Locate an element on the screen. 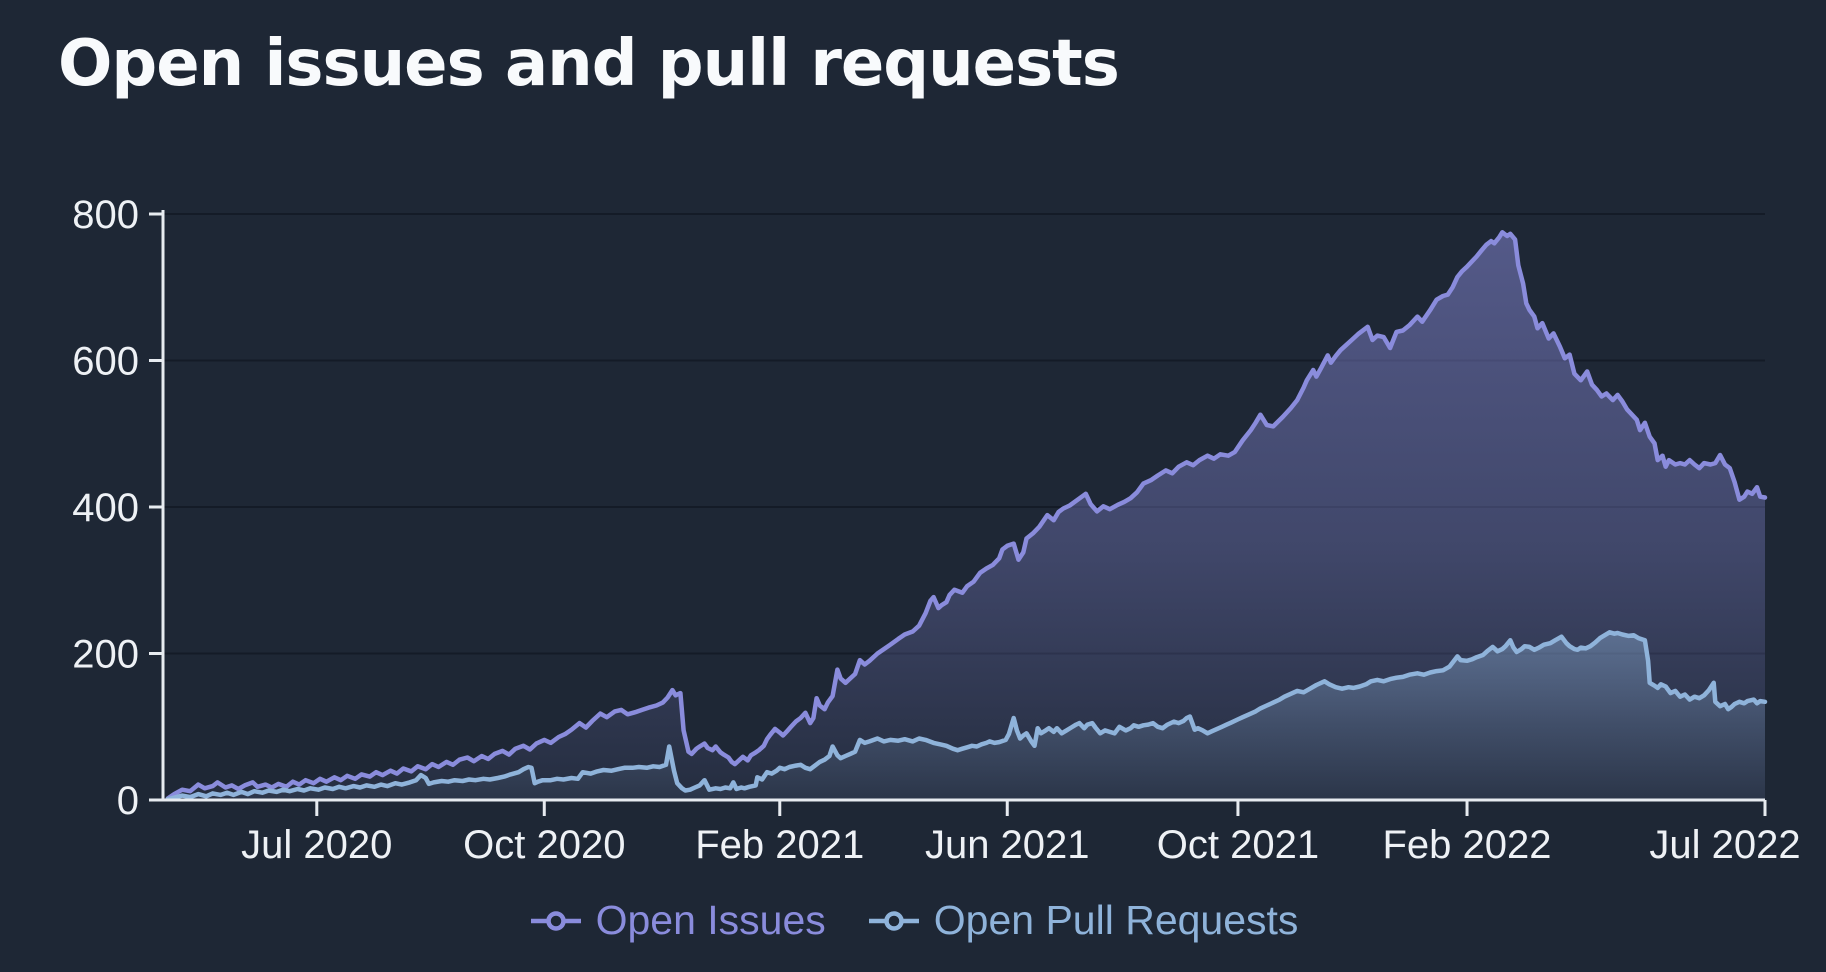 The image size is (1826, 972). y-tick-label: 600 is located at coordinates (105, 362).